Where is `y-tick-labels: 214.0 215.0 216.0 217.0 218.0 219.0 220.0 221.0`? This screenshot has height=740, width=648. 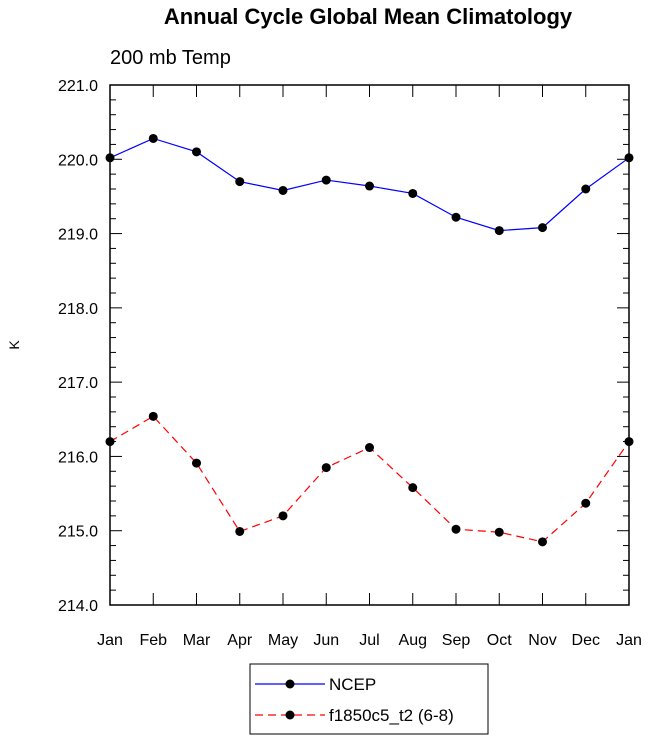
y-tick-labels: 214.0 215.0 216.0 217.0 218.0 219.0 220.0 221.0 is located at coordinates (78, 346).